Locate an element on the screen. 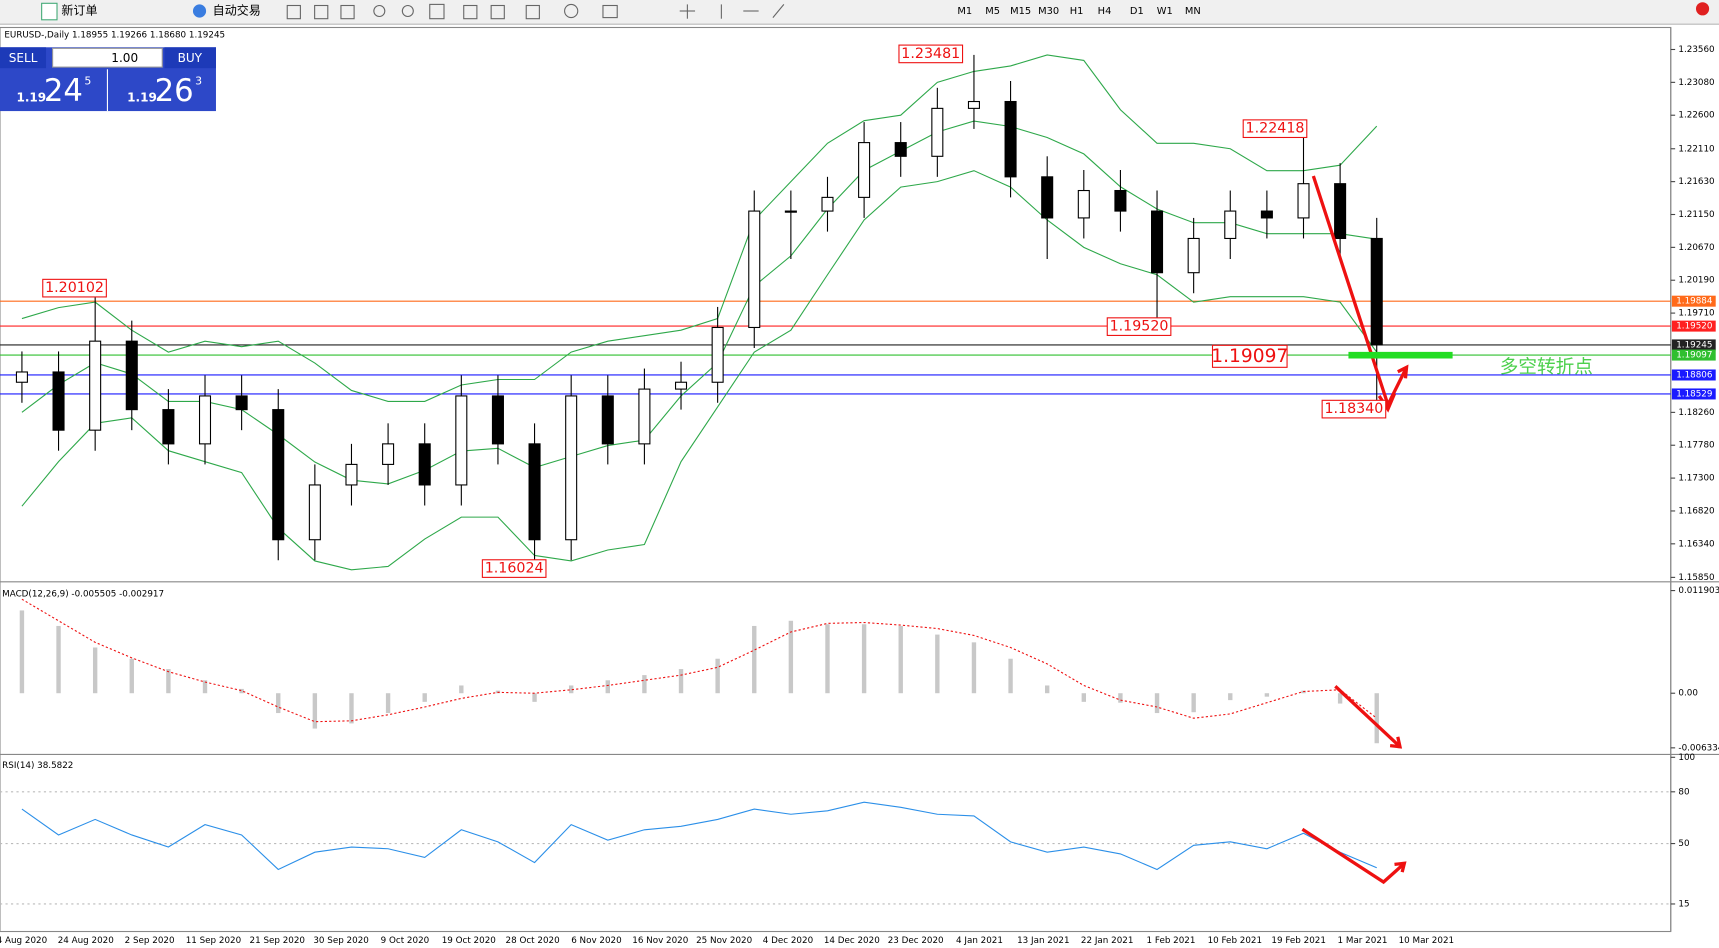  buy-button is located at coordinates (190, 58).